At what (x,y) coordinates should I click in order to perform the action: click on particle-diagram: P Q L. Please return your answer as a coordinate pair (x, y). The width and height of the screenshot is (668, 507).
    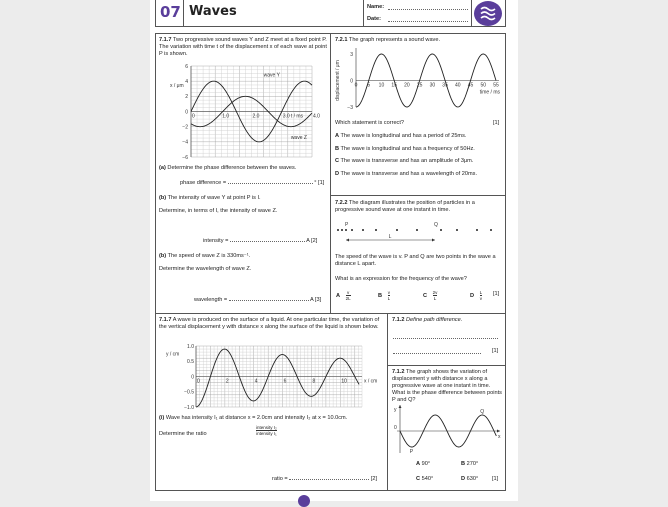
    Looking at the image, I should click on (414, 232).